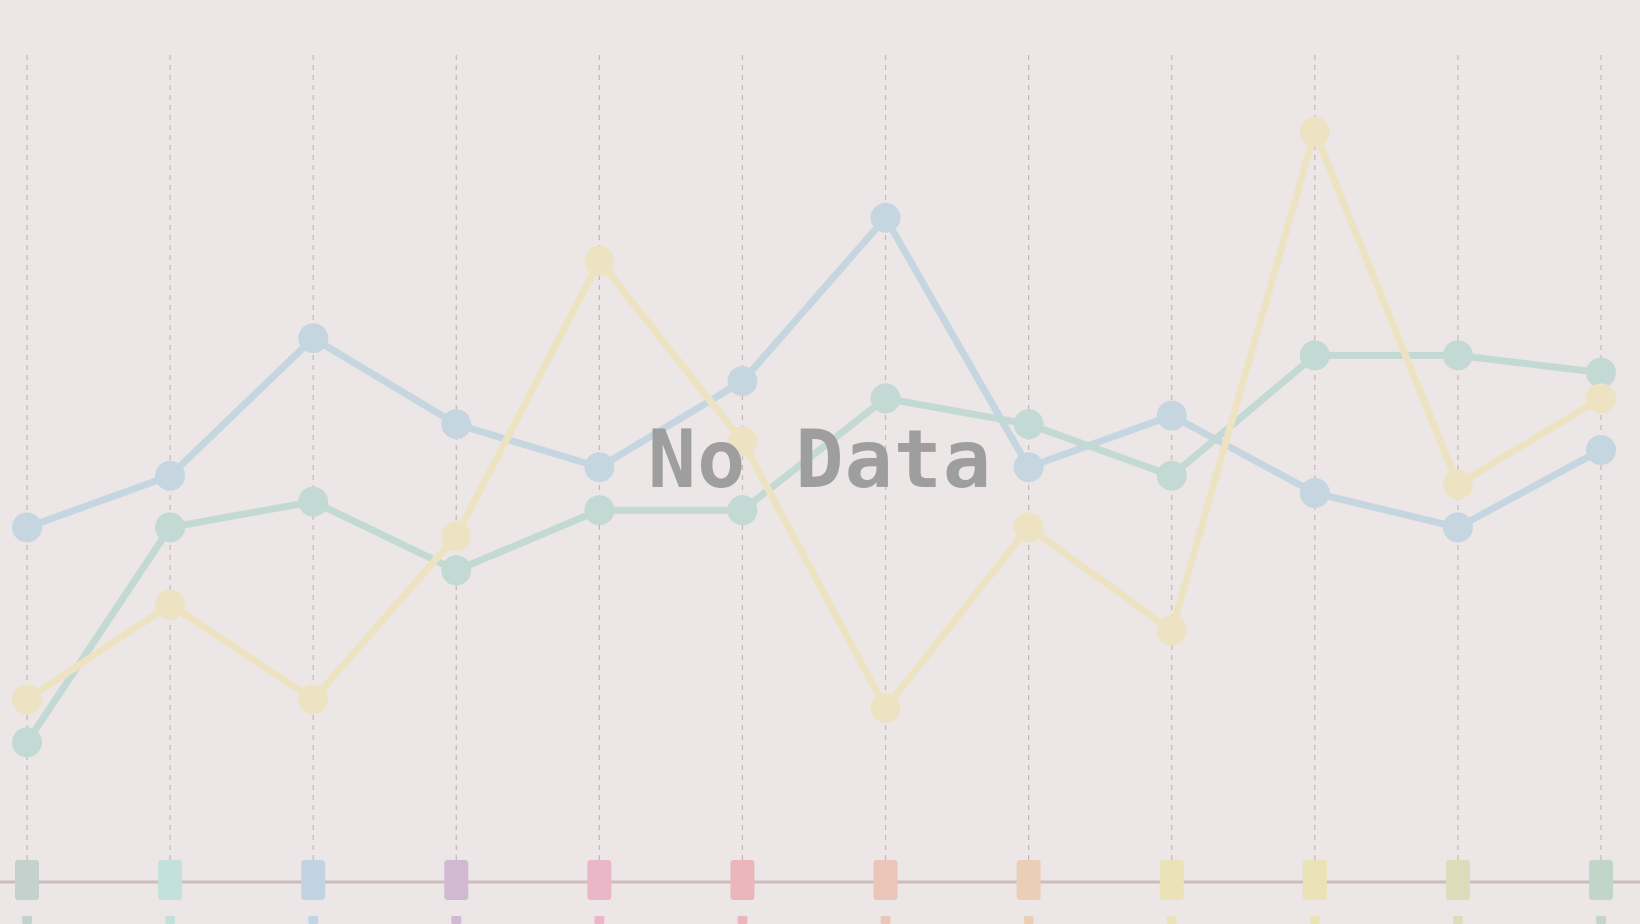 Image resolution: width=1640 pixels, height=924 pixels. What do you see at coordinates (820, 459) in the screenshot?
I see `empty-state-message: No Data` at bounding box center [820, 459].